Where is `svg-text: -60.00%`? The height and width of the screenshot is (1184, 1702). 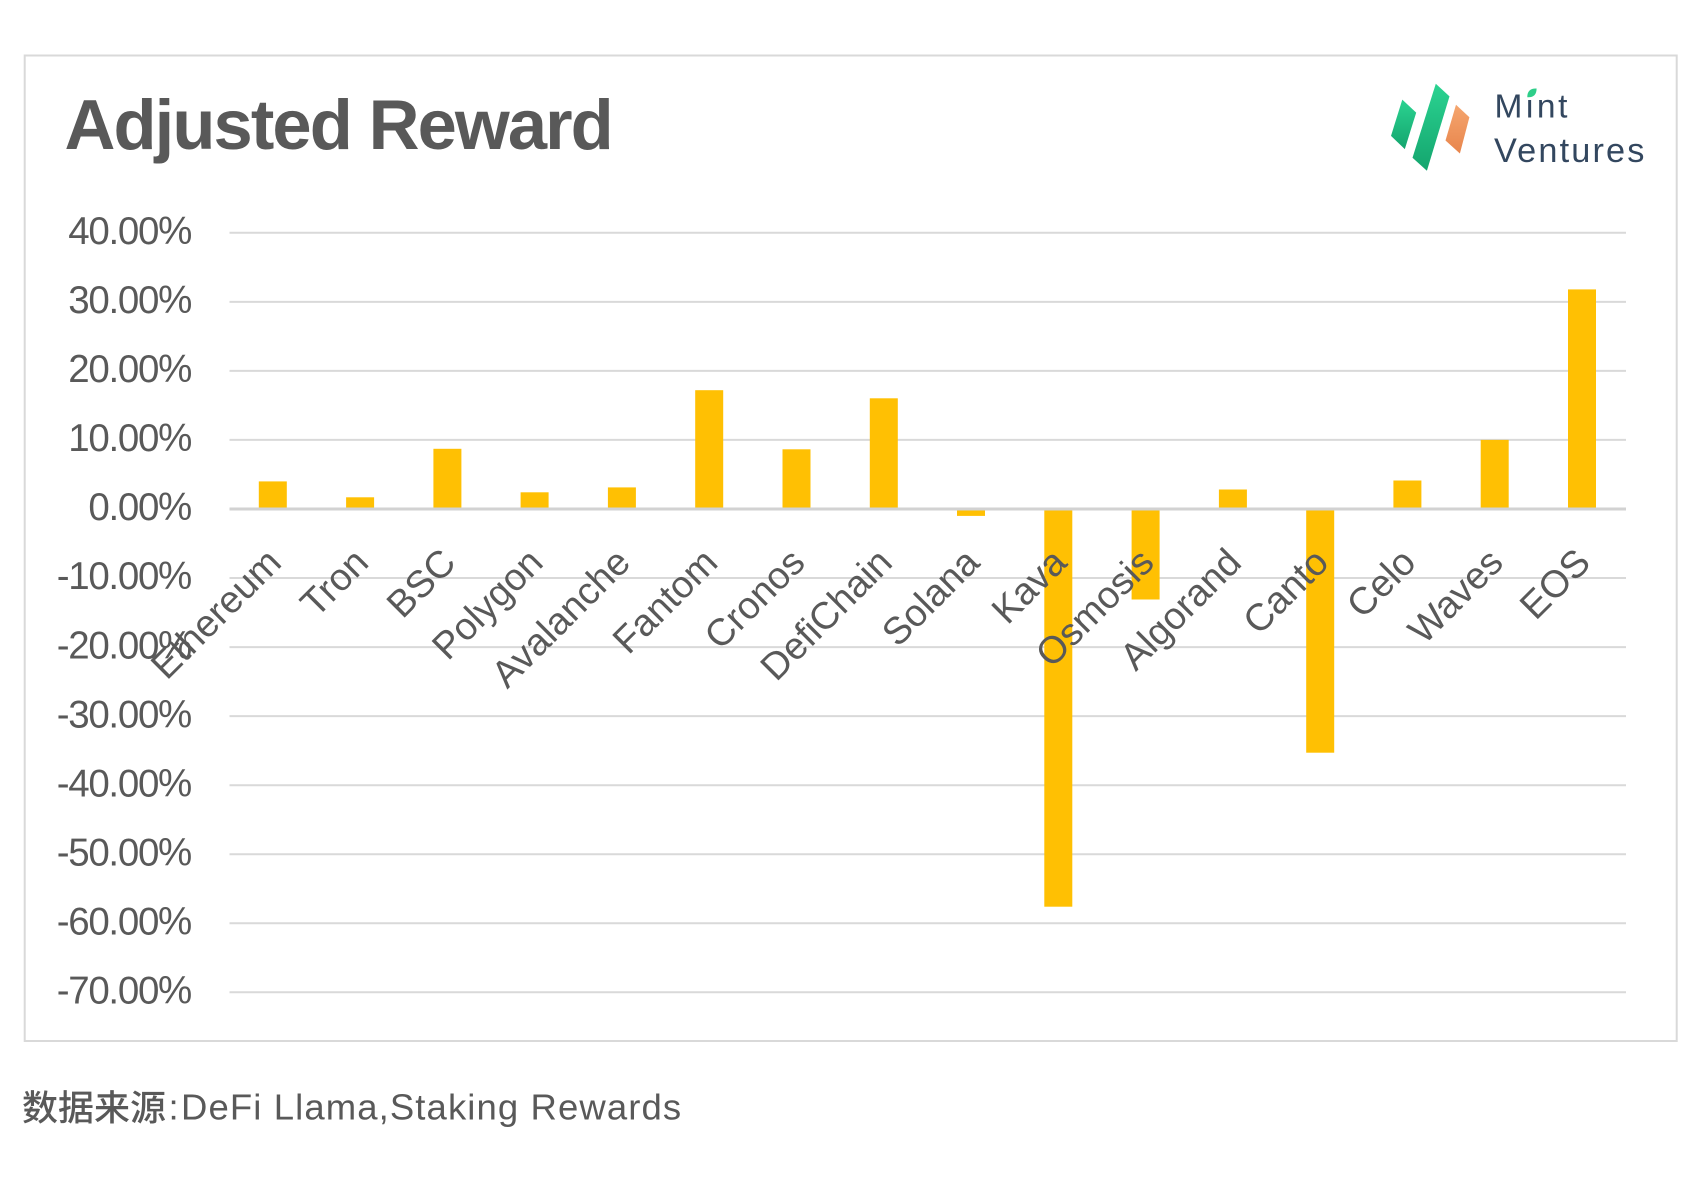
svg-text: -60.00% is located at coordinates (124, 922).